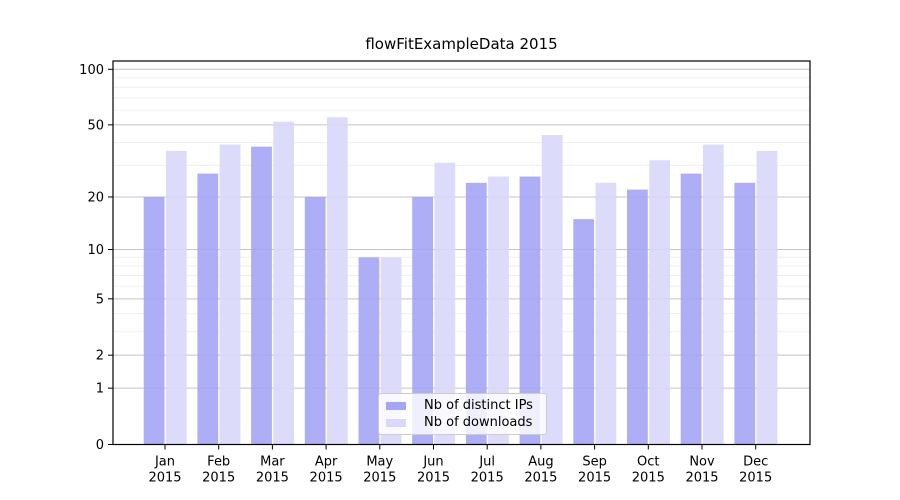 The width and height of the screenshot is (900, 500). What do you see at coordinates (594, 462) in the screenshot?
I see `x-tick-label-month: Sep` at bounding box center [594, 462].